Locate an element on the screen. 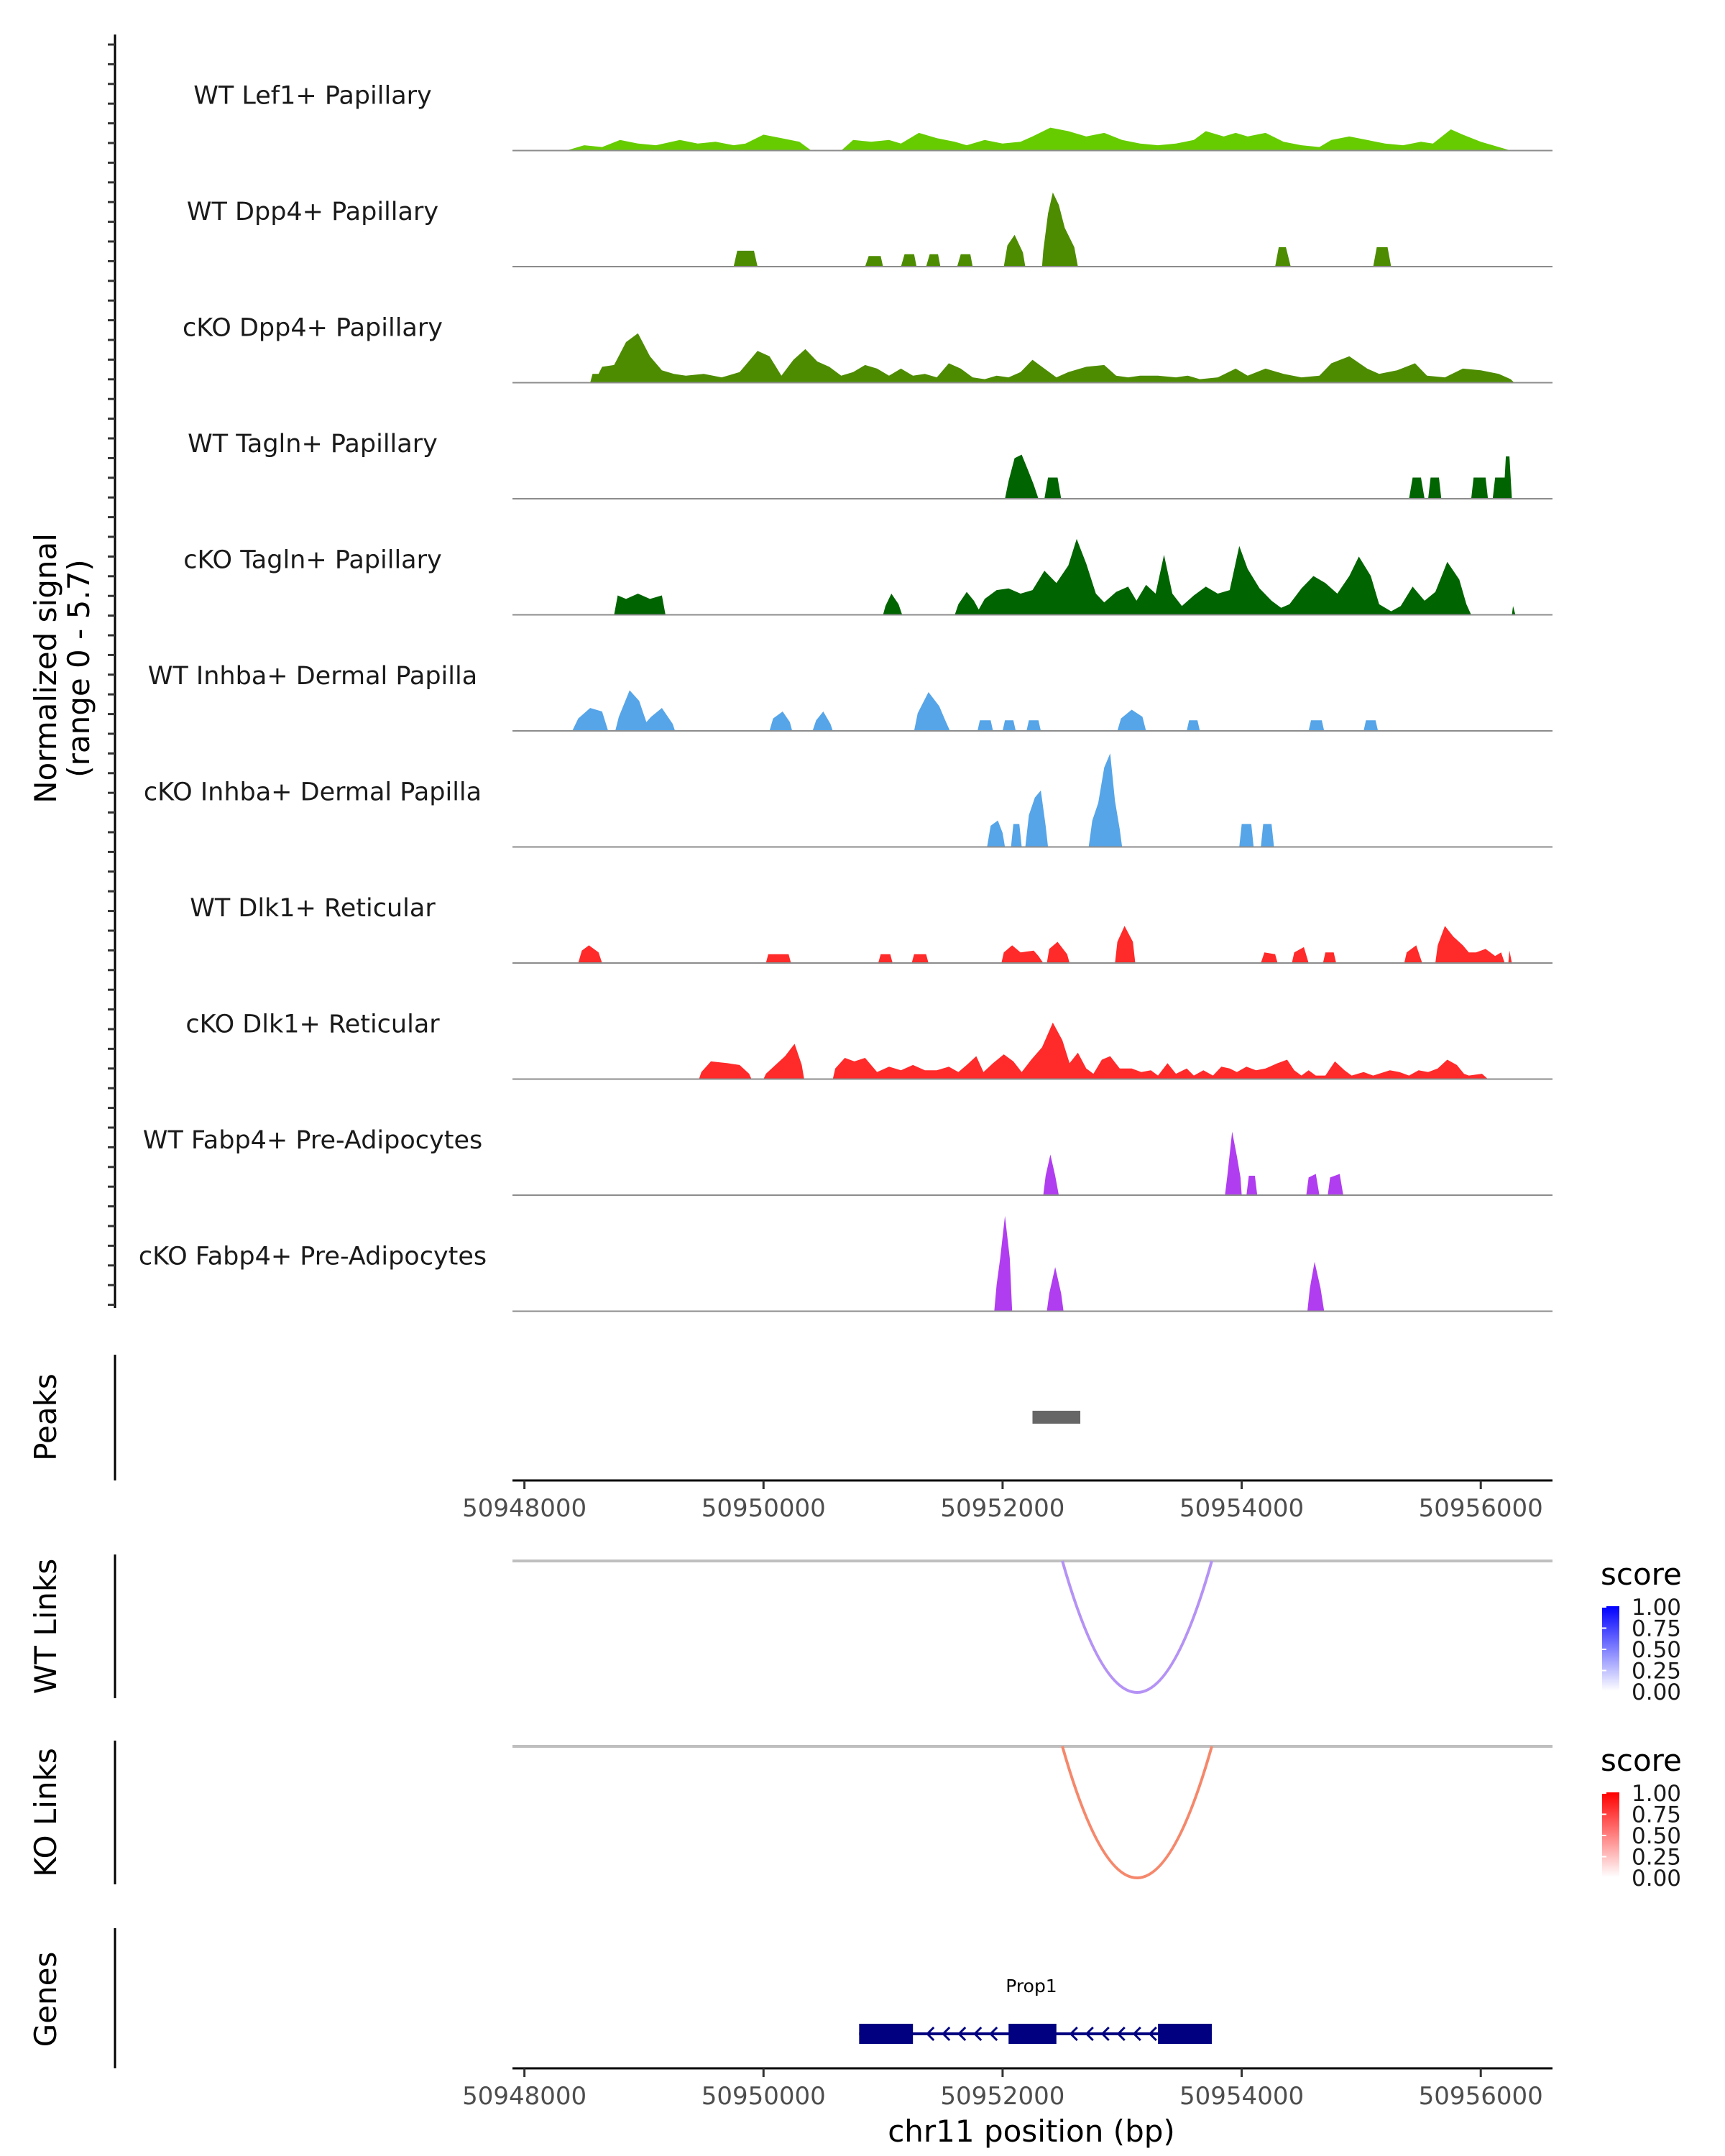 This screenshot has width=1725, height=2156. track-9: cKO Dlk1+ Reticular is located at coordinates (868, 1045).